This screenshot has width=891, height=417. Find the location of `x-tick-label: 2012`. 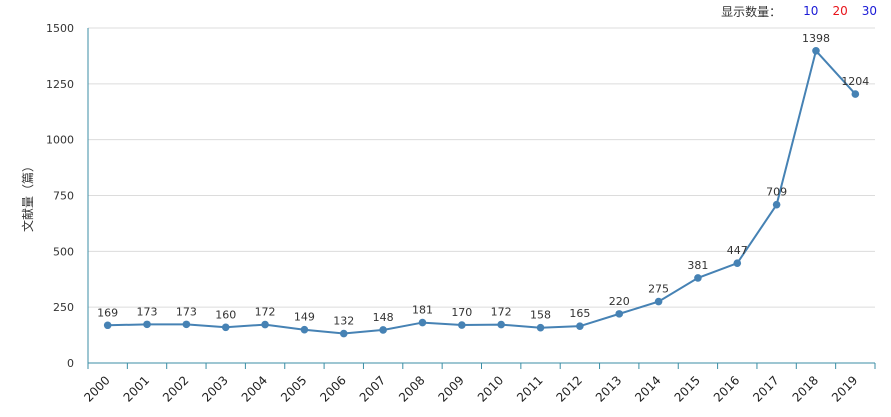

x-tick-label: 2012 is located at coordinates (568, 388).